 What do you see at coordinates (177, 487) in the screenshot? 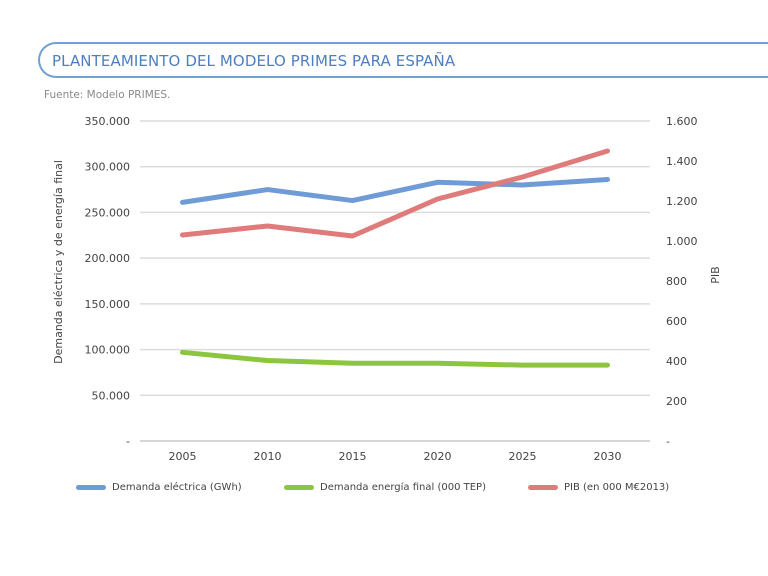
I see `legend-label: Demanda eléctrica (GWh)` at bounding box center [177, 487].